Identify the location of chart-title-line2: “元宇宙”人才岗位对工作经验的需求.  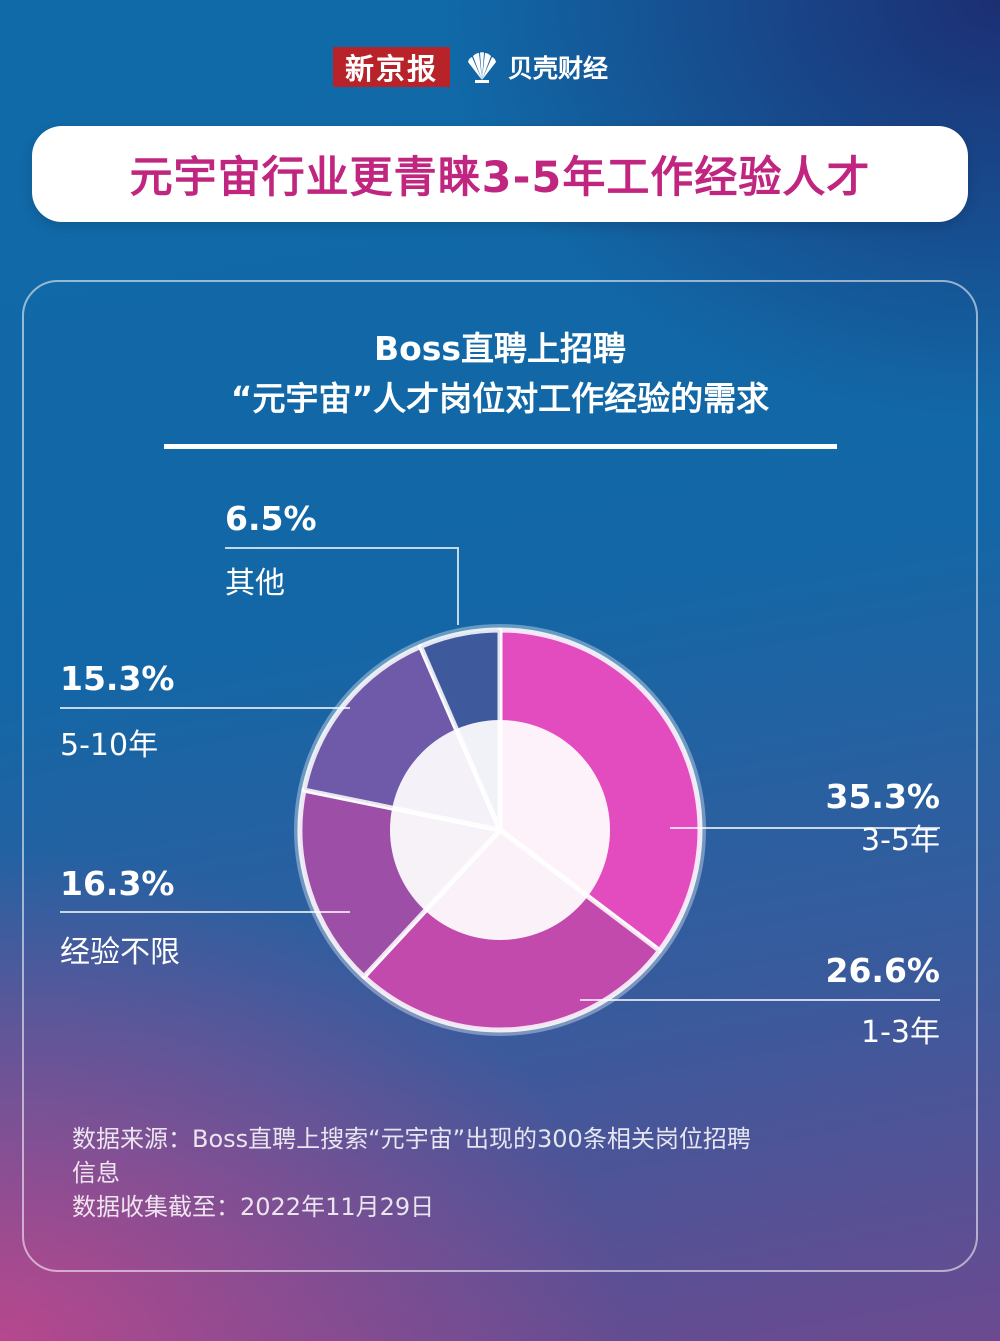
(500, 398).